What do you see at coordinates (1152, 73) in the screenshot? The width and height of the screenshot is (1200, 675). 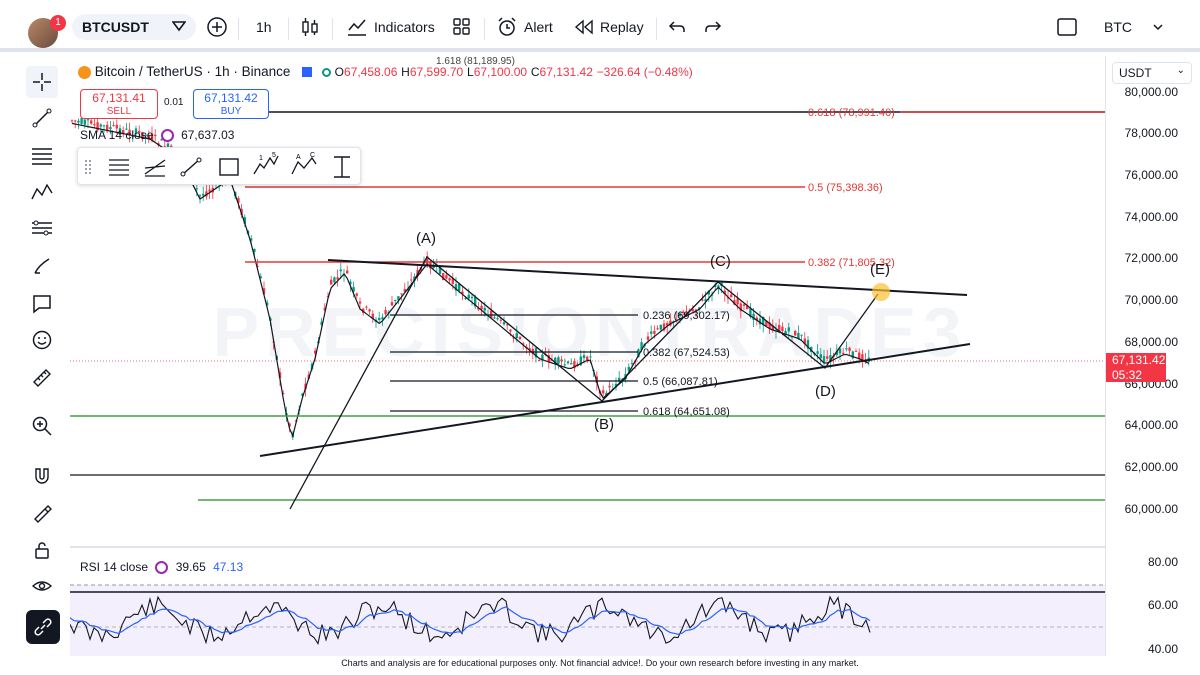 I see `currency-select: USDT ⌄` at bounding box center [1152, 73].